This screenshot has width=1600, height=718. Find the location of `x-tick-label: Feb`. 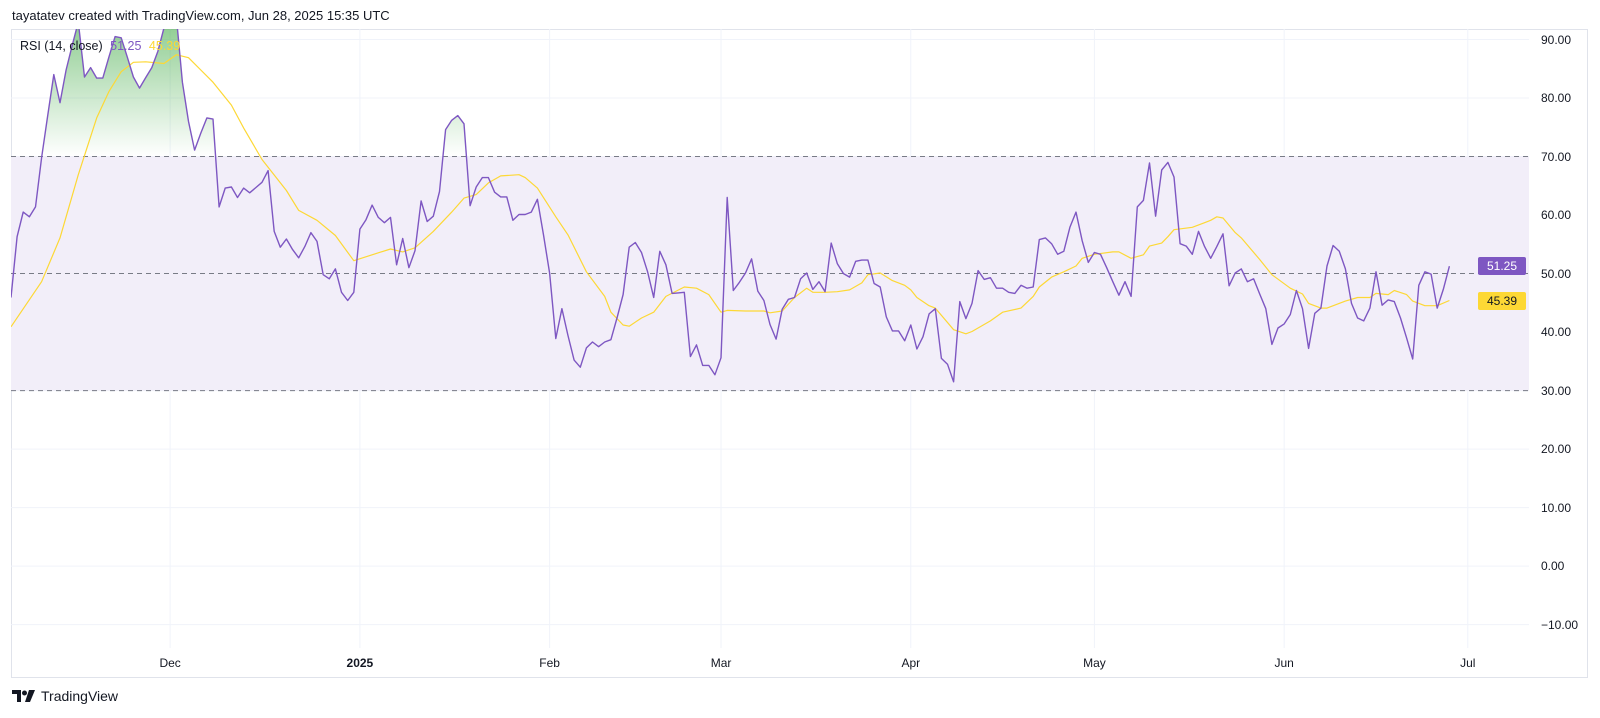

x-tick-label: Feb is located at coordinates (549, 663).